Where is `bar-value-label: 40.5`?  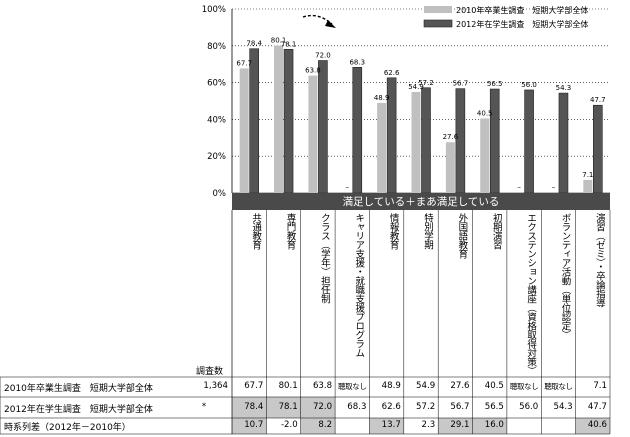 bar-value-label: 40.5 is located at coordinates (485, 113).